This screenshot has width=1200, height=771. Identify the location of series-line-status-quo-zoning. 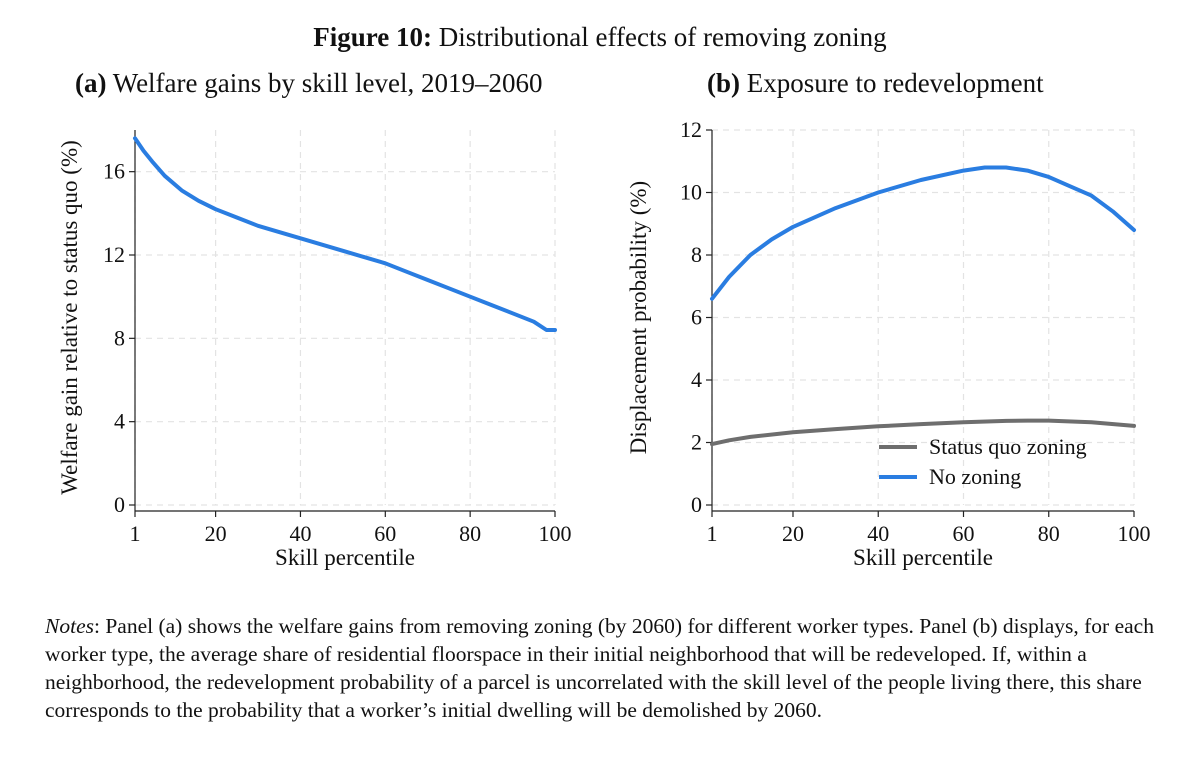
(923, 432).